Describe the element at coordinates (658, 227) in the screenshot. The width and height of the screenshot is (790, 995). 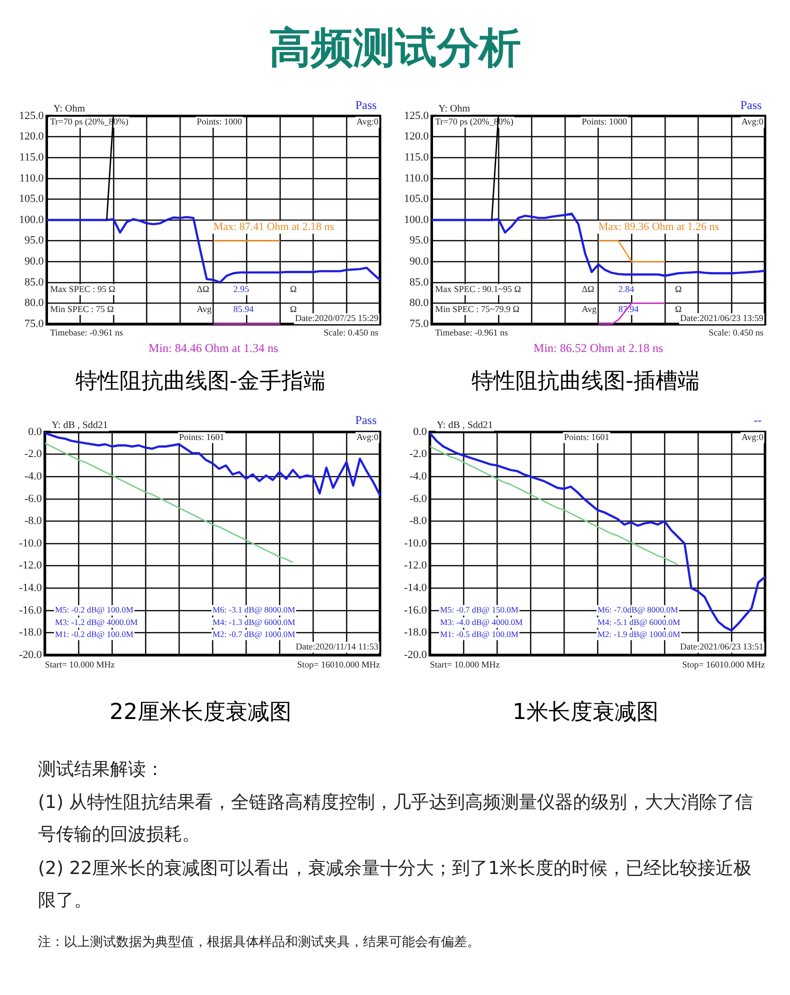
I see `annotation: Max: 89.36 Ohm at 1.26 ns` at that location.